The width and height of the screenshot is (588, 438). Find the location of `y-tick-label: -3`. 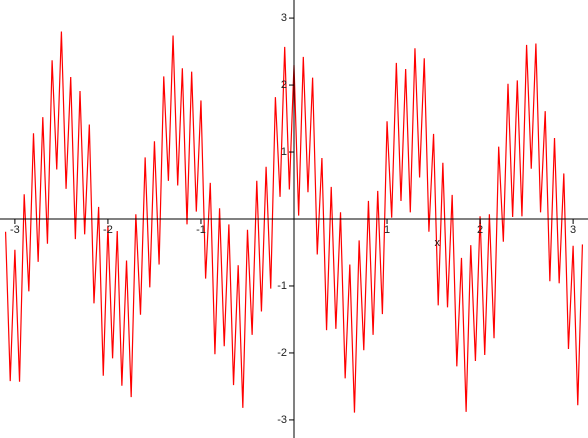

y-tick-label: -3 is located at coordinates (282, 420).